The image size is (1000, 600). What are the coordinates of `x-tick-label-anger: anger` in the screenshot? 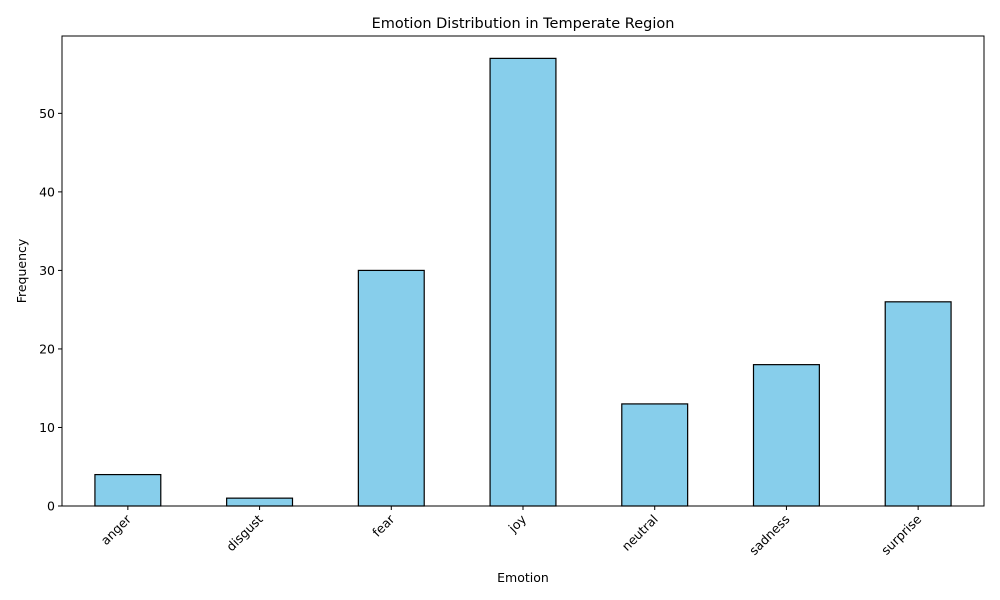 It's located at (116, 529).